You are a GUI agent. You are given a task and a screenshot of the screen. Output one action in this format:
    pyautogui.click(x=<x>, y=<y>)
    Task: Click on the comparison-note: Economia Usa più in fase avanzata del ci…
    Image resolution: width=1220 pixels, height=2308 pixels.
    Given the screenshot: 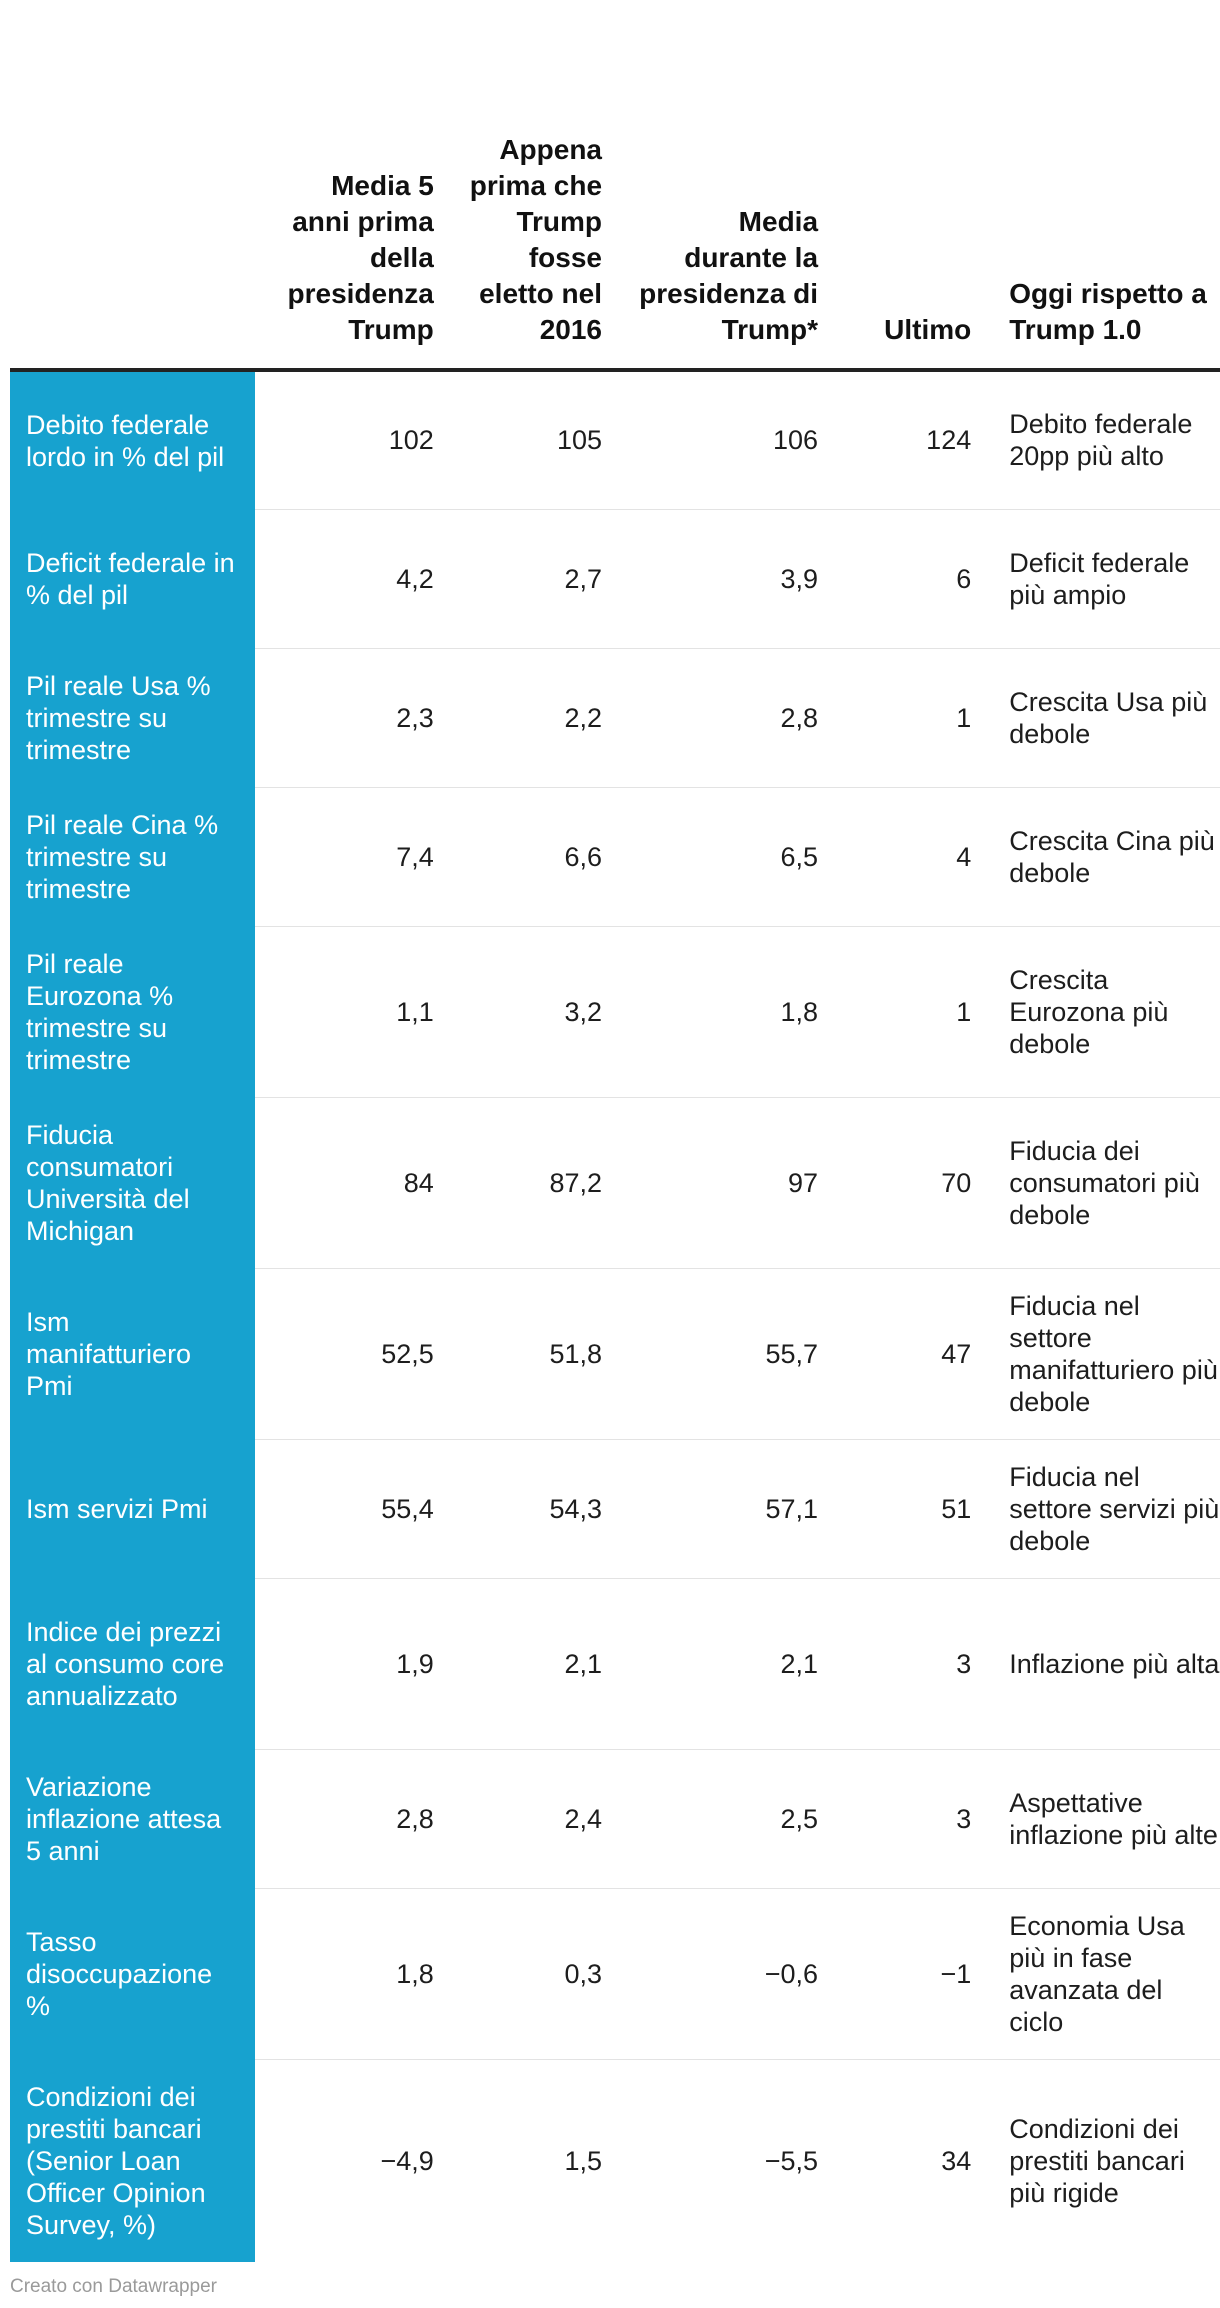 What is the action you would take?
    pyautogui.click(x=1103, y=1974)
    